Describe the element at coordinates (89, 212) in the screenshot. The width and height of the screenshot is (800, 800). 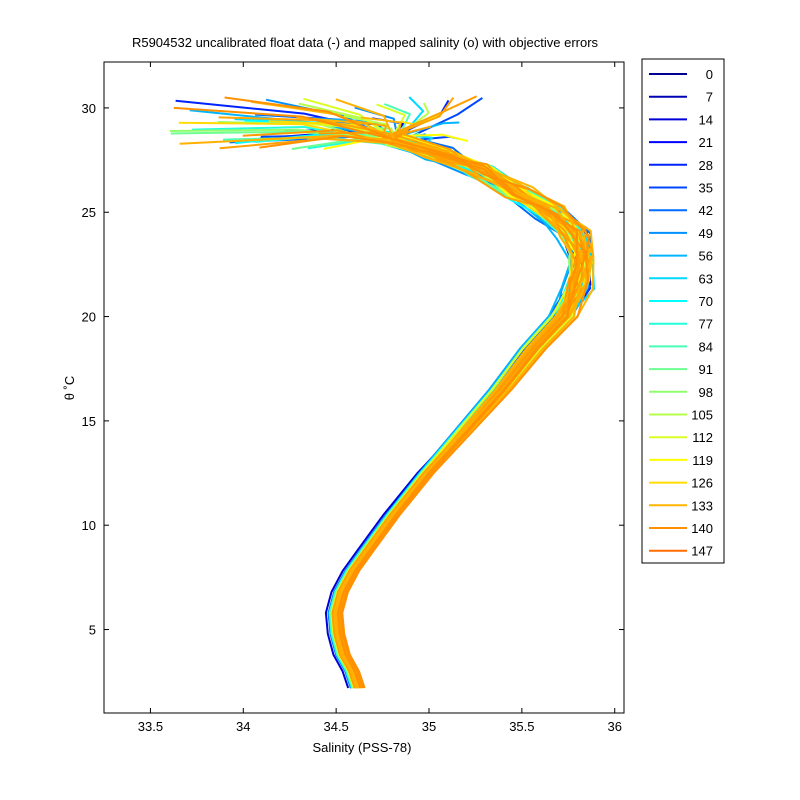
I see `y-tick-label: 25` at that location.